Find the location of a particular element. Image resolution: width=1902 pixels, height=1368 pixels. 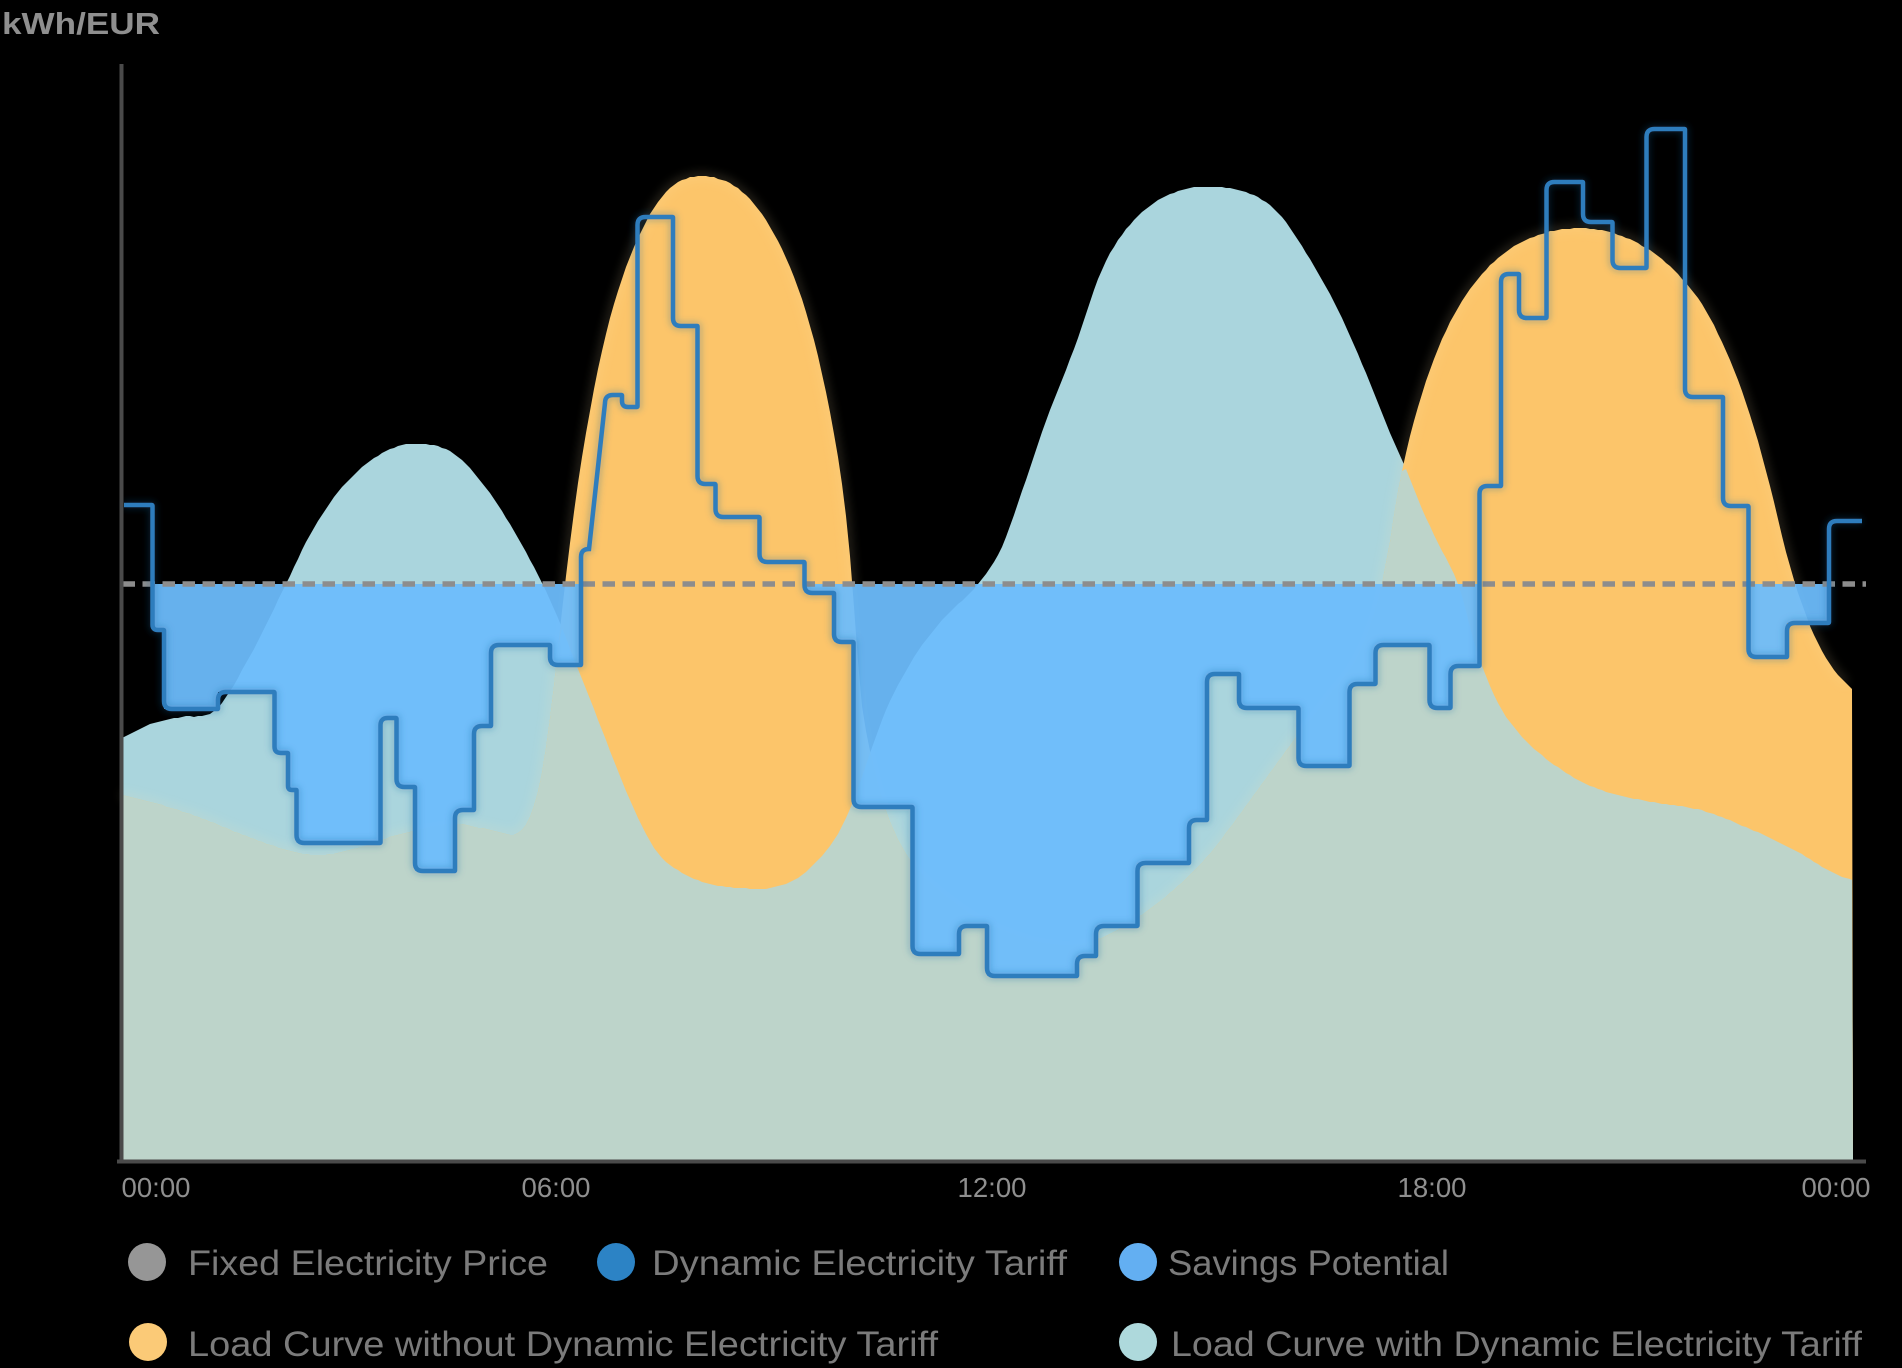

svg-text: Dynamic Electricity Tariff is located at coordinates (859, 1263).